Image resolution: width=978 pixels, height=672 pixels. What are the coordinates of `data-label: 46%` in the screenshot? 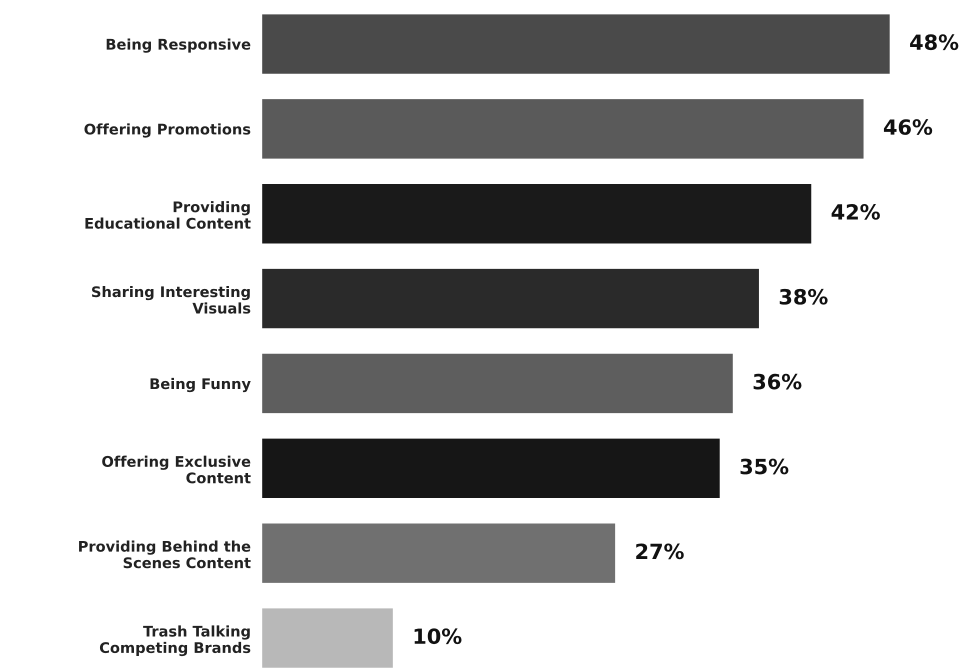 It's located at (908, 127).